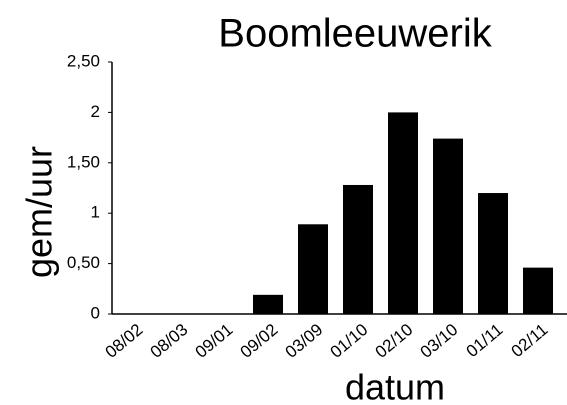 This screenshot has height=405, width=567. What do you see at coordinates (95, 111) in the screenshot?
I see `y-tick-label: 2` at bounding box center [95, 111].